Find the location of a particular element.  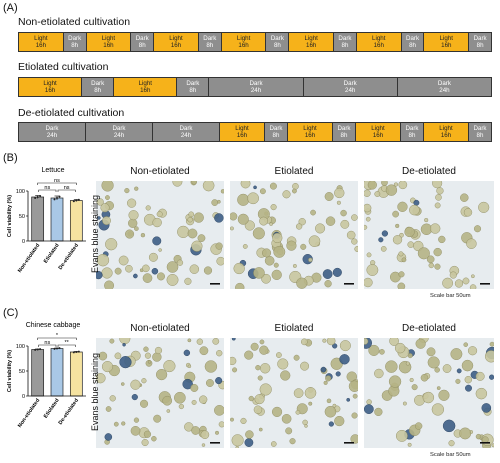

significance-bracket is located at coordinates (66, 345).